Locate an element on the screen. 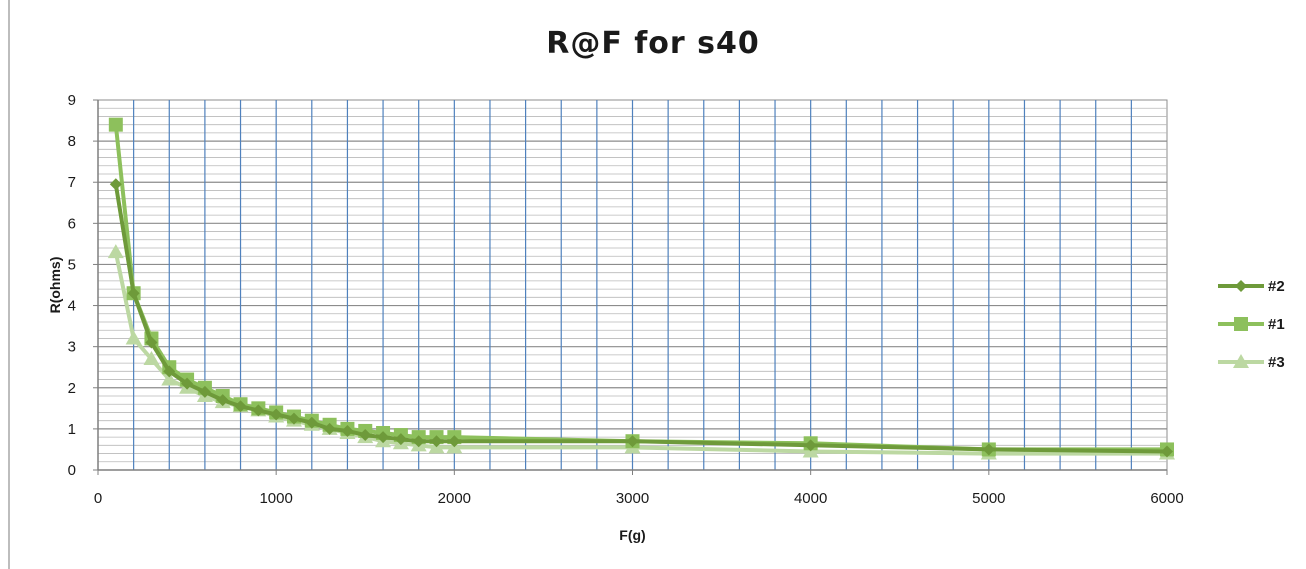  y-tick-label: 6 is located at coordinates (72, 223).